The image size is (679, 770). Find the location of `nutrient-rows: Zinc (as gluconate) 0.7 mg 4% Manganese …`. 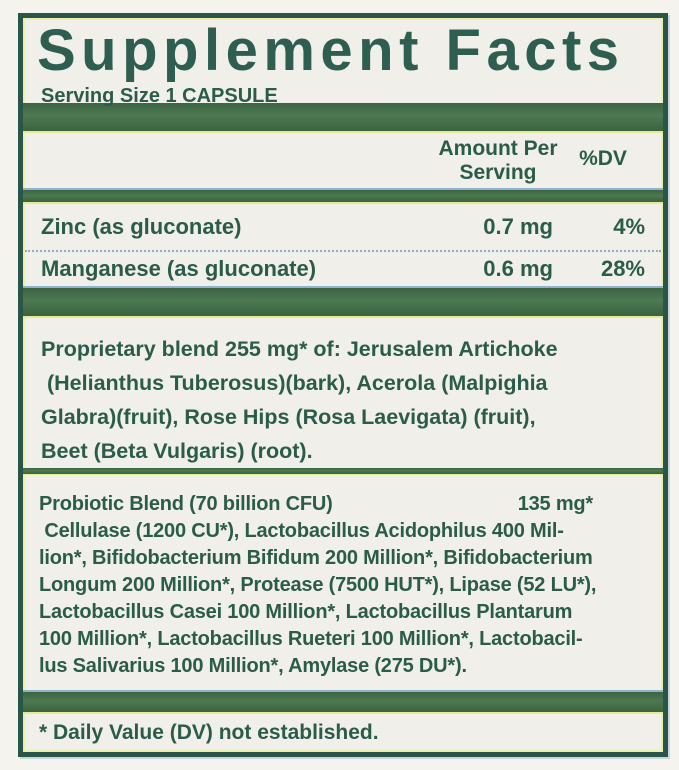

nutrient-rows: Zinc (as gluconate) 0.7 mg 4% Manganese … is located at coordinates (343, 245).